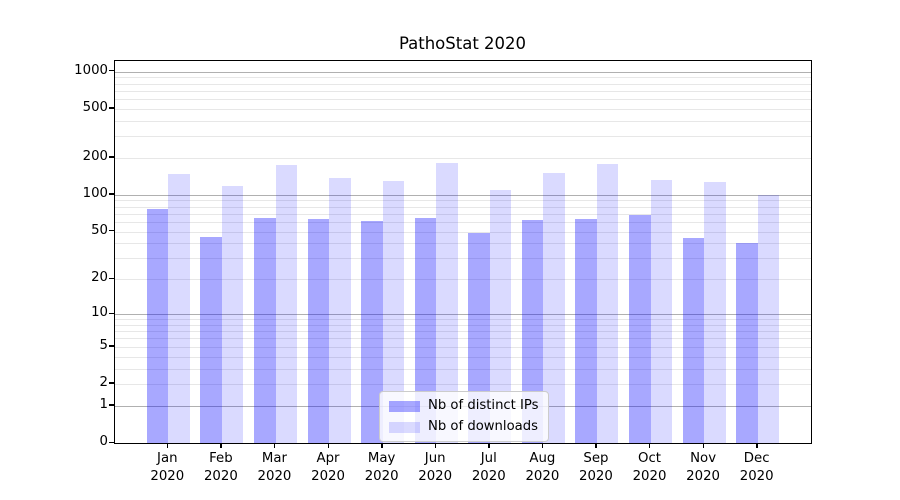 The image size is (900, 500). I want to click on x-tick-mark-mar, so click(274, 446).